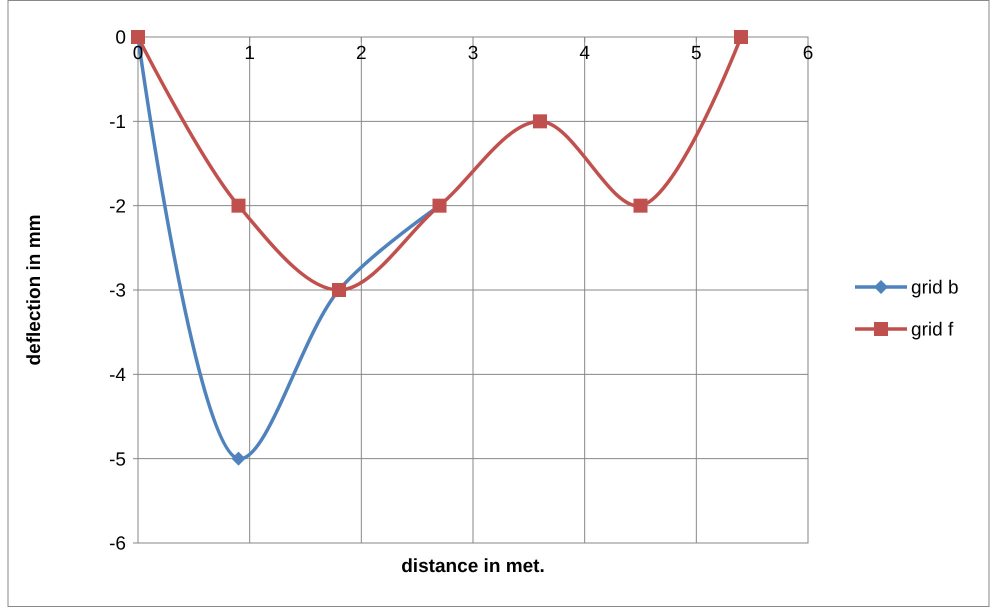  I want to click on y-tick-label: -3, so click(117, 291).